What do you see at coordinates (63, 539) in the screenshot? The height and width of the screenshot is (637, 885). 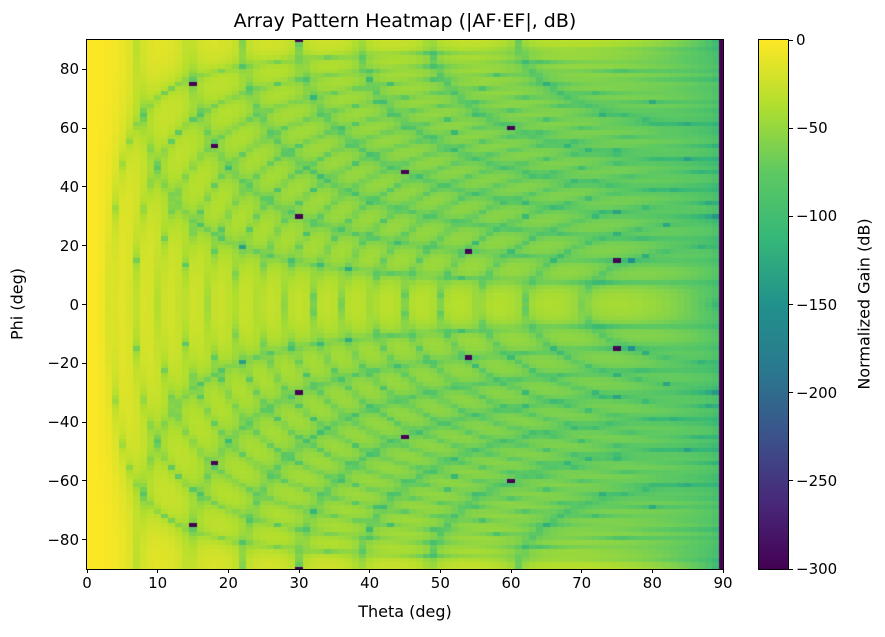 I see `y-tick-label: −80` at bounding box center [63, 539].